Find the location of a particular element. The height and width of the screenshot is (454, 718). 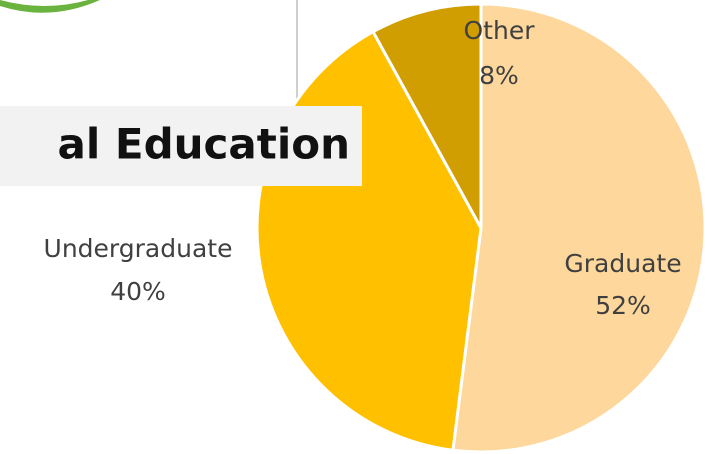

category-label: Other is located at coordinates (500, 30).